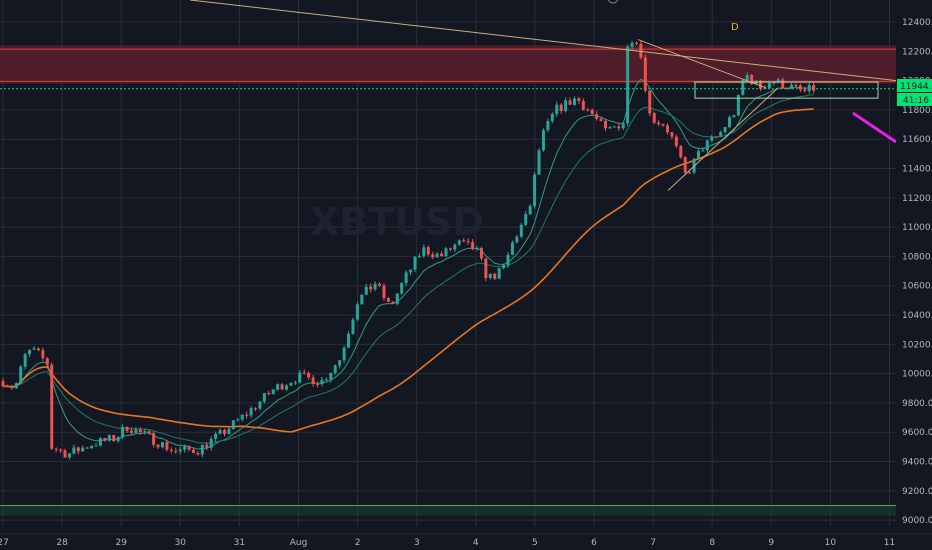 This screenshot has height=550, width=932. Describe the element at coordinates (543, 41) in the screenshot. I see `descending-trendline` at that location.